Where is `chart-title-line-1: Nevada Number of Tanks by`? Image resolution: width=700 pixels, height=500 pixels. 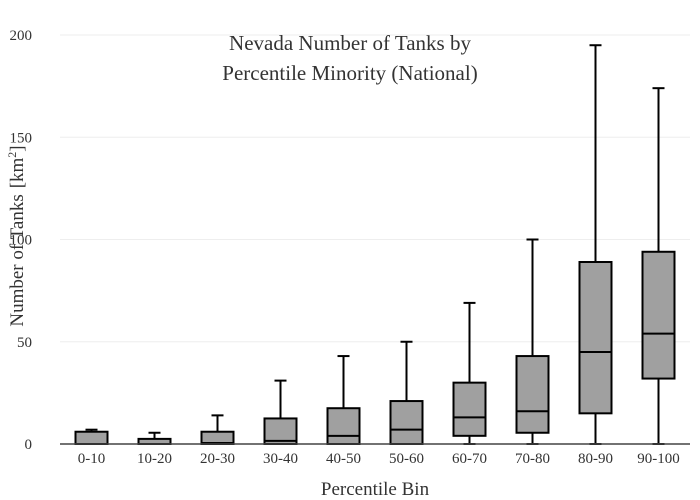 chart-title-line-1: Nevada Number of Tanks by is located at coordinates (350, 43).